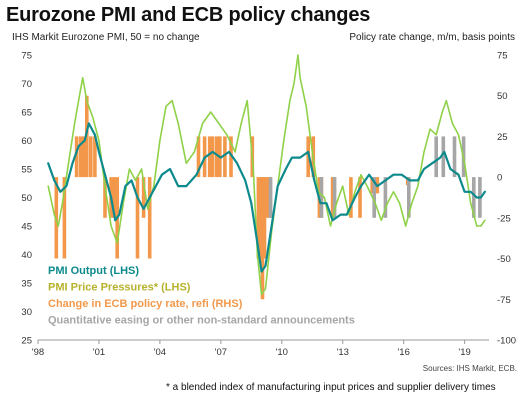 Image resolution: width=529 pixels, height=401 pixels. Describe the element at coordinates (506, 341) in the screenshot. I see `right-tick-label: -100` at that location.